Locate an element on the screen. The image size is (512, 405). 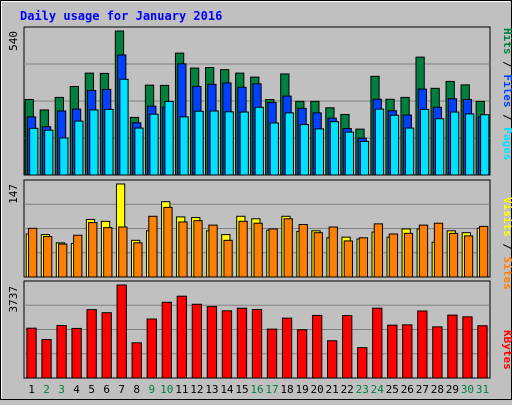
day-label-19: 19 is located at coordinates (301, 389).